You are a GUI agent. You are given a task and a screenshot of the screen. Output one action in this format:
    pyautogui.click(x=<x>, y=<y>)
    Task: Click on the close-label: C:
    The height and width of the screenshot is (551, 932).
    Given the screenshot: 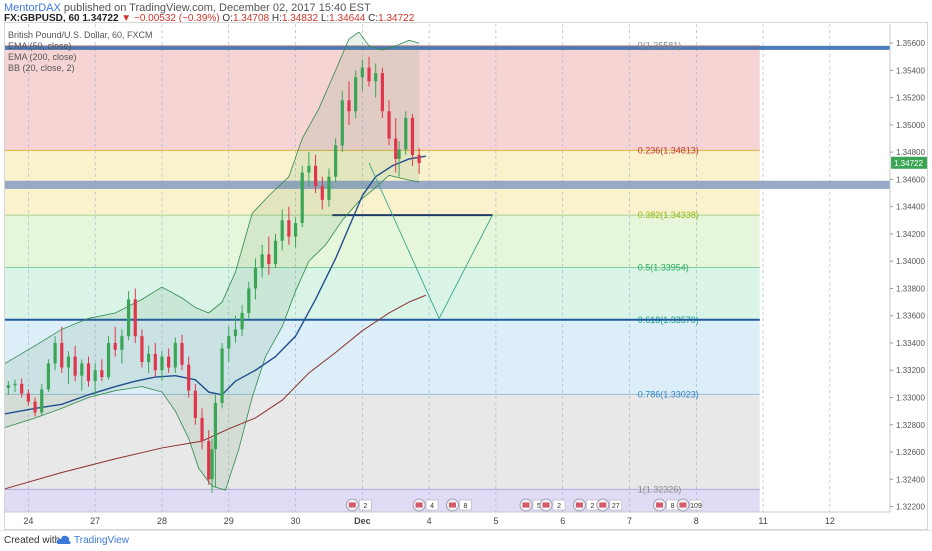 What is the action you would take?
    pyautogui.click(x=373, y=18)
    